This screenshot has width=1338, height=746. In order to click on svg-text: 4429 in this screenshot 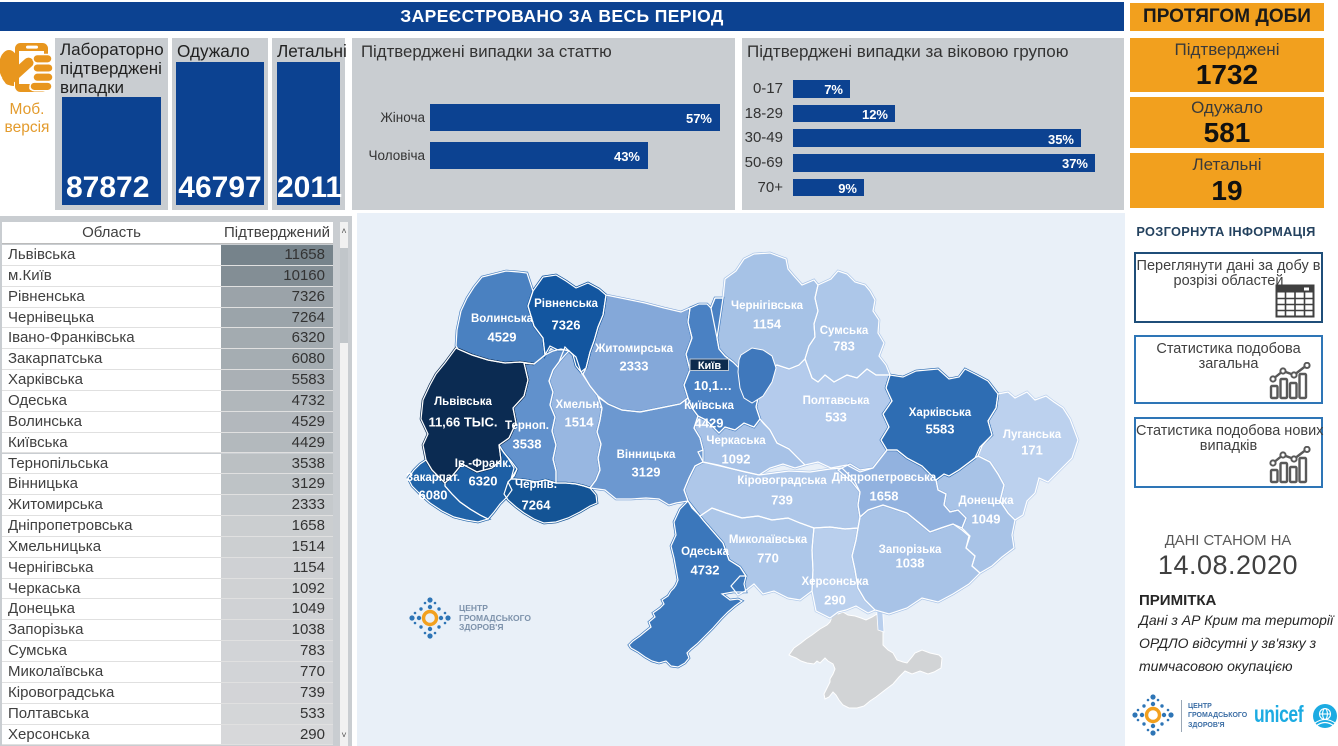, I will do `click(709, 423)`.